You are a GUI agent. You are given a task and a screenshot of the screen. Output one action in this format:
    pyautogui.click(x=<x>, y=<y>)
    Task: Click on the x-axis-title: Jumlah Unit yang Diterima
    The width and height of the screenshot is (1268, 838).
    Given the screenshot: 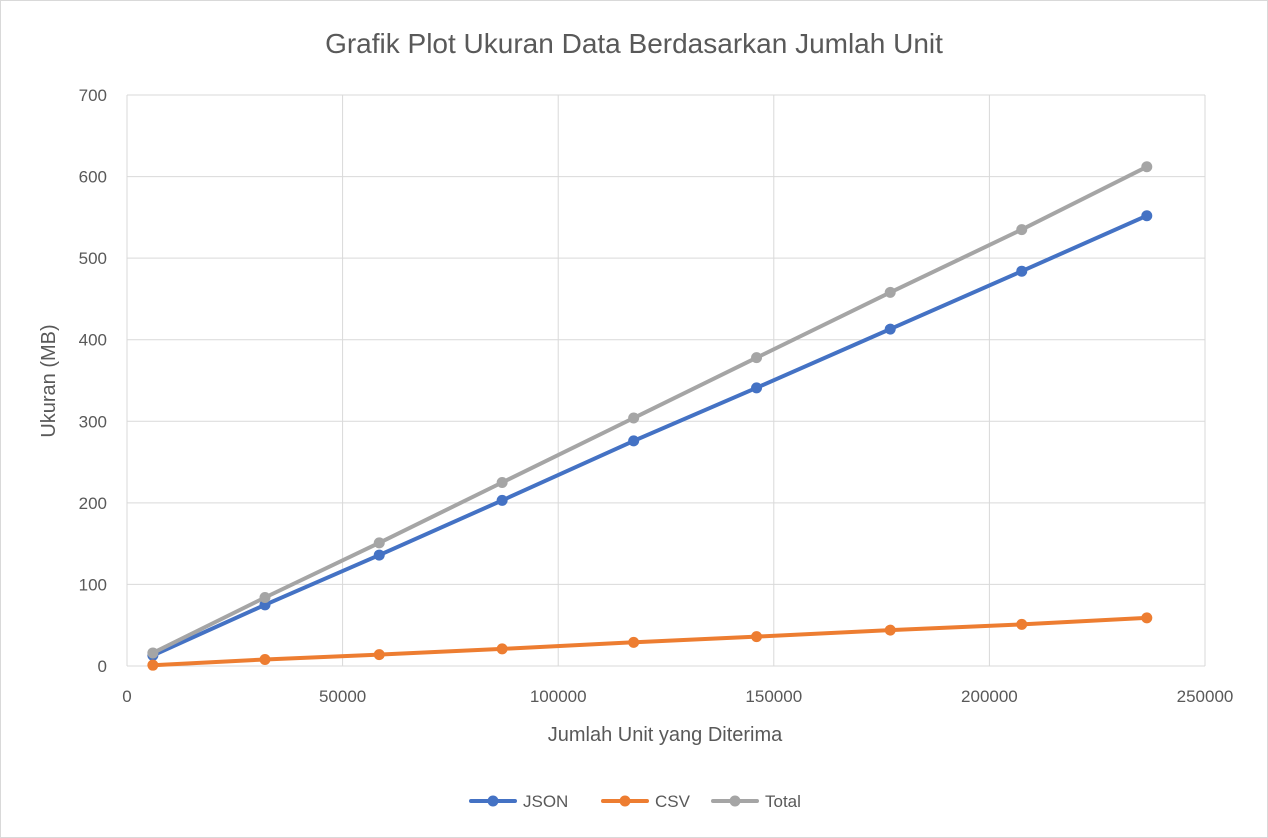 What is the action you would take?
    pyautogui.click(x=665, y=735)
    